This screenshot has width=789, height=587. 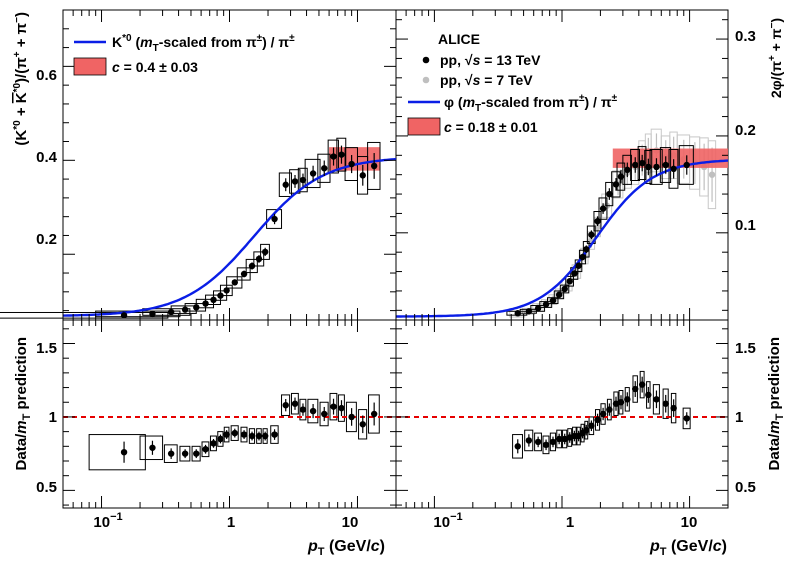 I want to click on x-tick-labels-left: 10−1 1 10, so click(x=225, y=521).